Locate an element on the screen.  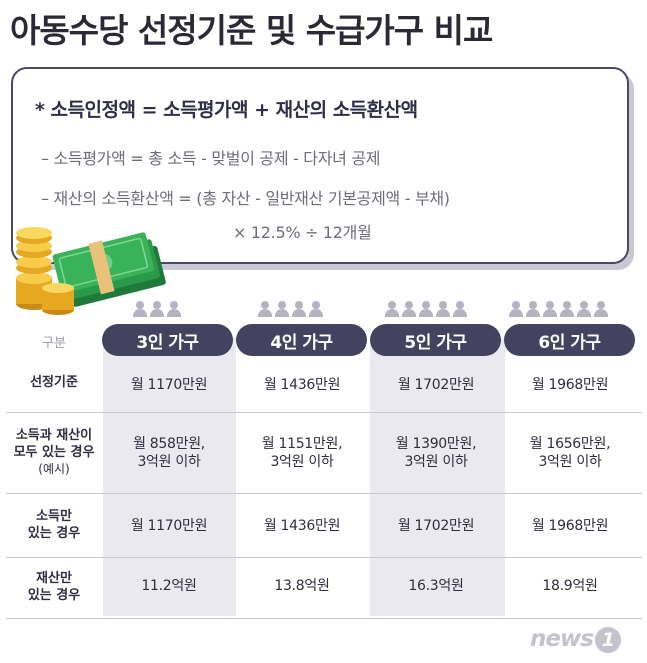
table-cell: 월 858만원, 3억원 이하 is located at coordinates (169, 453).